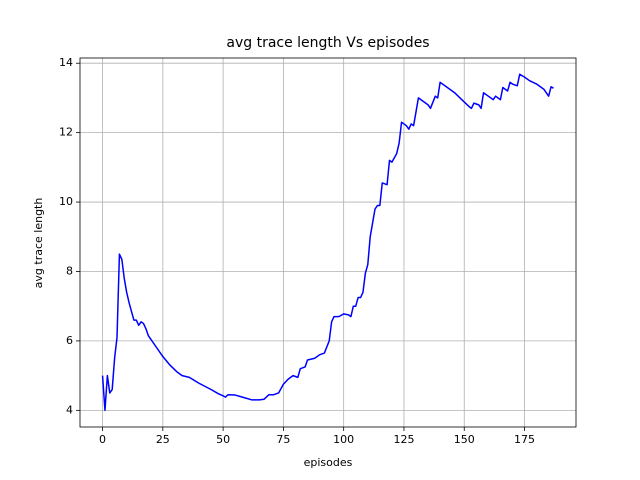 The width and height of the screenshot is (640, 480). I want to click on x-tick-label: 175, so click(524, 439).